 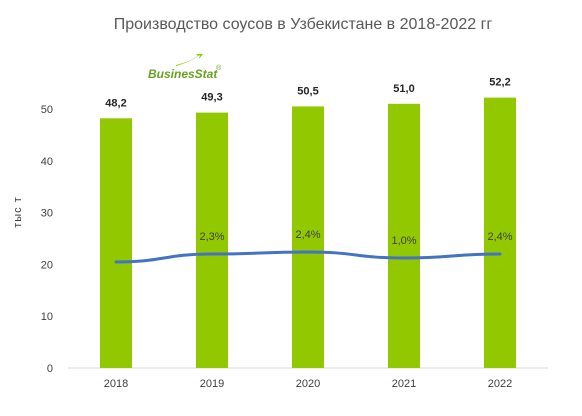 What do you see at coordinates (183, 74) in the screenshot?
I see `svg-text: BusinesStat` at bounding box center [183, 74].